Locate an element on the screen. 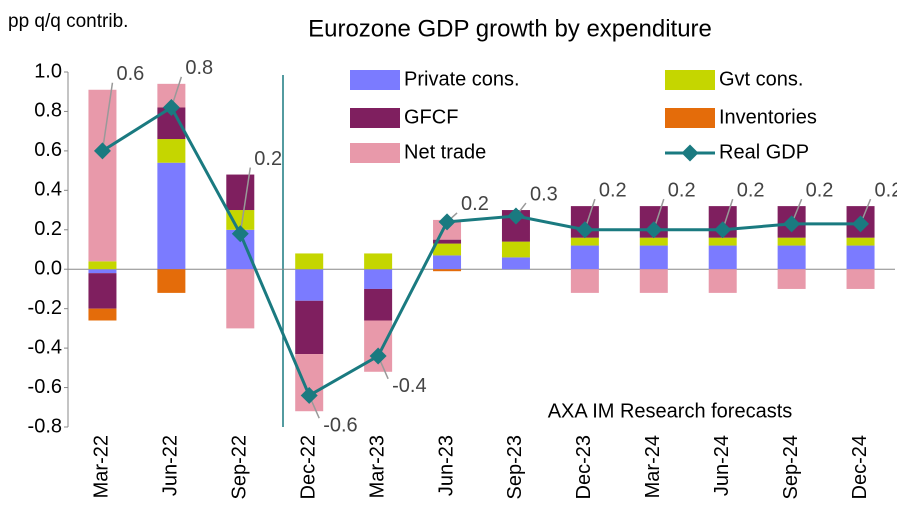  annotation: AXA IM Research forecasts is located at coordinates (670, 411).